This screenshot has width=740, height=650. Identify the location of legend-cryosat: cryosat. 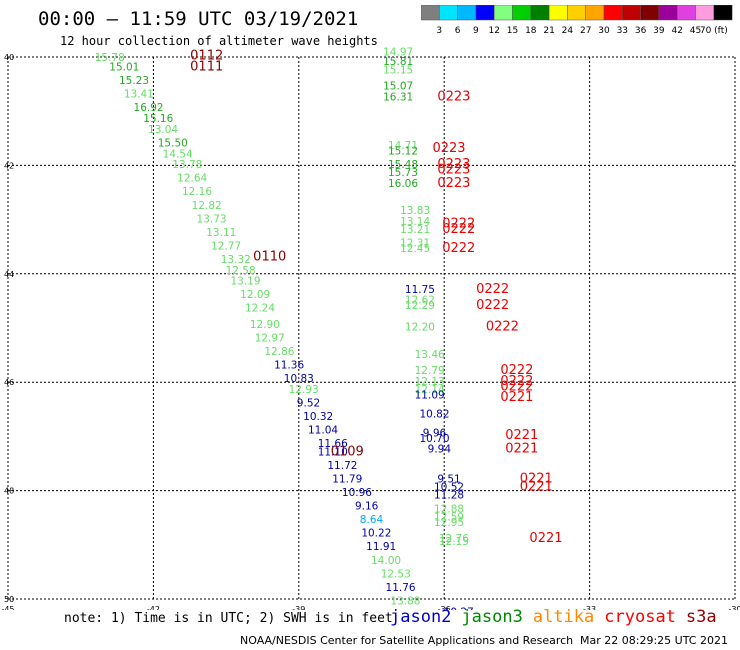
(640, 617).